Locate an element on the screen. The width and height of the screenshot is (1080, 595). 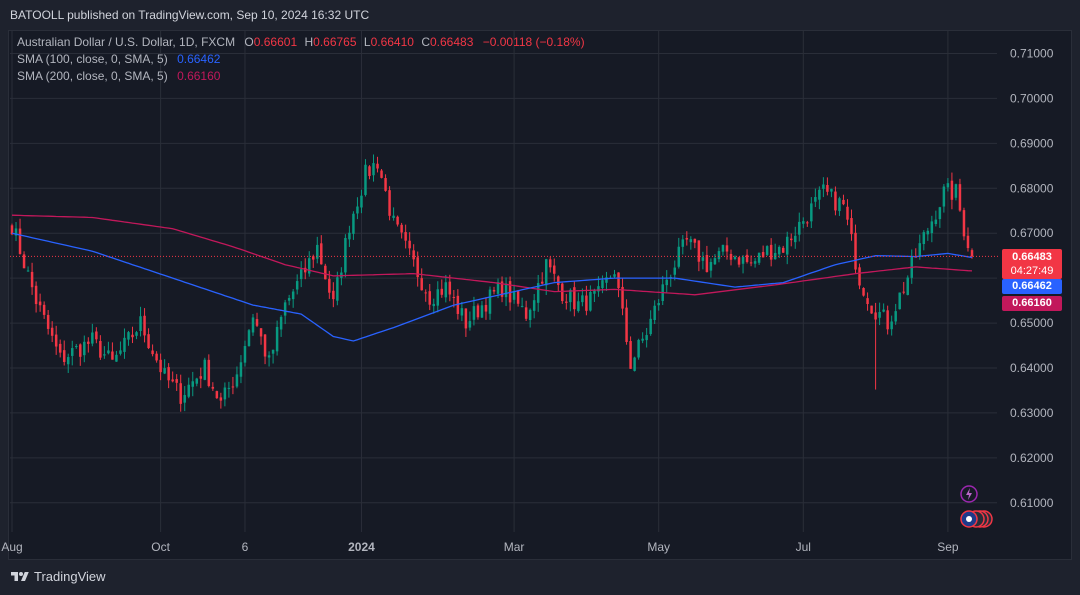
lightning-event-icon is located at coordinates (969, 494).